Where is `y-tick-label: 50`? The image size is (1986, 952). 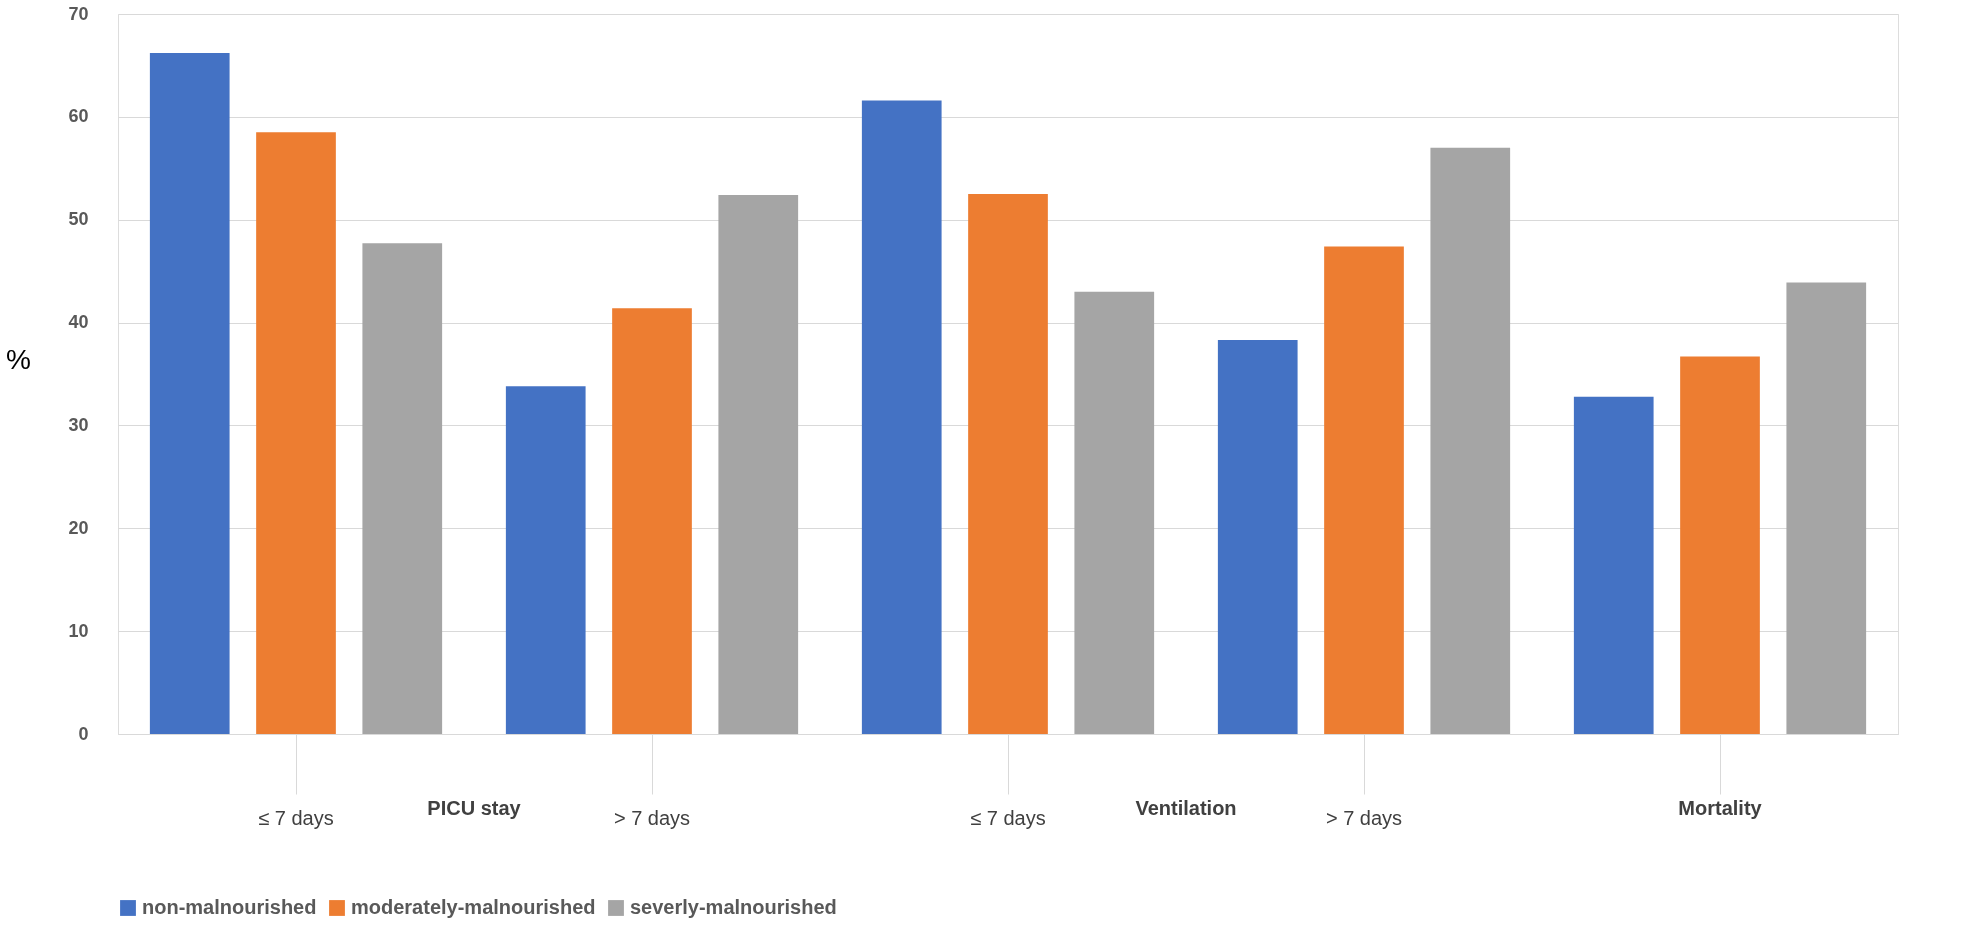 y-tick-label: 50 is located at coordinates (78, 219).